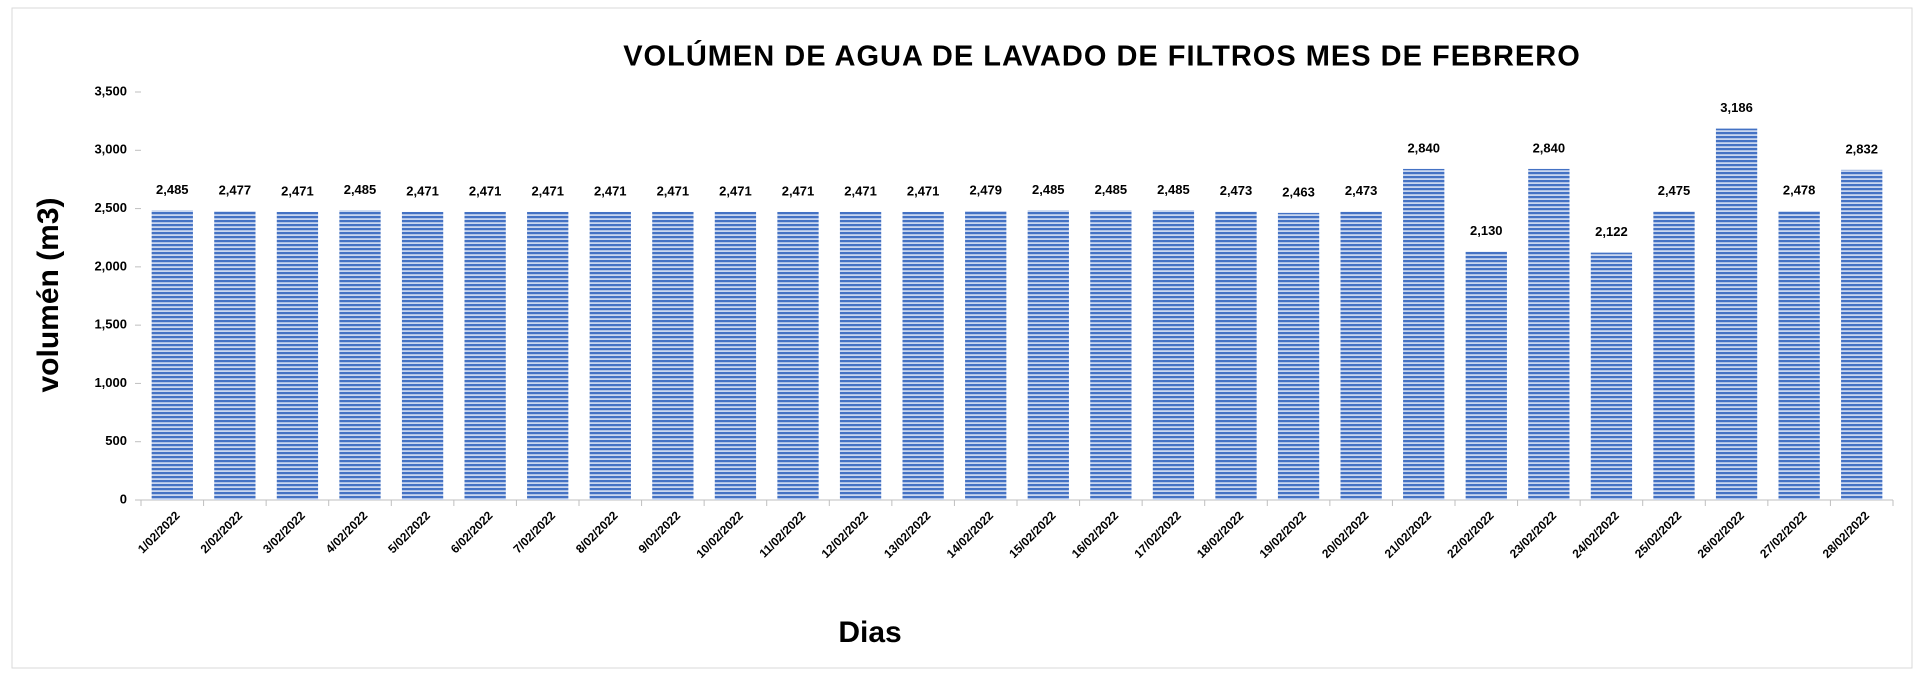 The height and width of the screenshot is (674, 1927). Describe the element at coordinates (116, 440) in the screenshot. I see `y-tick-label: 500` at that location.